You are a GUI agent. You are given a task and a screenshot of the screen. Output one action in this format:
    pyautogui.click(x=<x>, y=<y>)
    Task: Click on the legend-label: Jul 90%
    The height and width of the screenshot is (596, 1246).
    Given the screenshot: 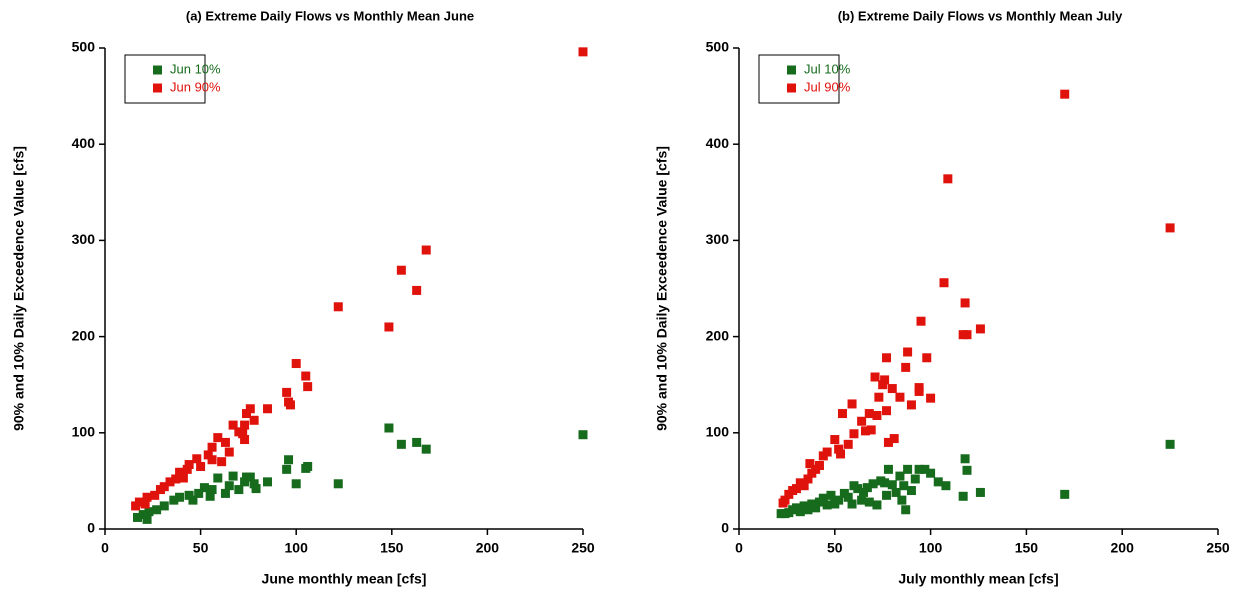 What is the action you would take?
    pyautogui.click(x=827, y=86)
    